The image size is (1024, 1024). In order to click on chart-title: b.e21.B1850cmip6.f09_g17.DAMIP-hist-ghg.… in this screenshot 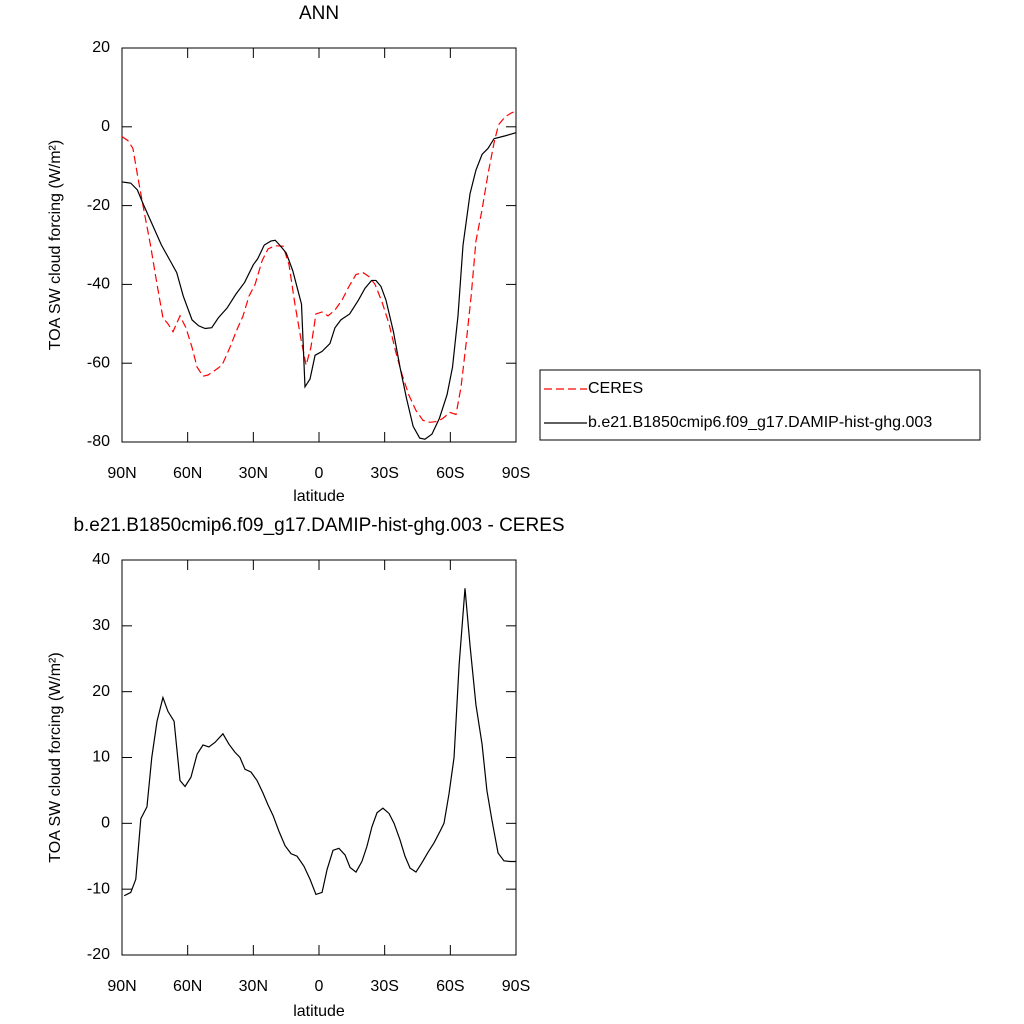, I will do `click(318, 525)`.